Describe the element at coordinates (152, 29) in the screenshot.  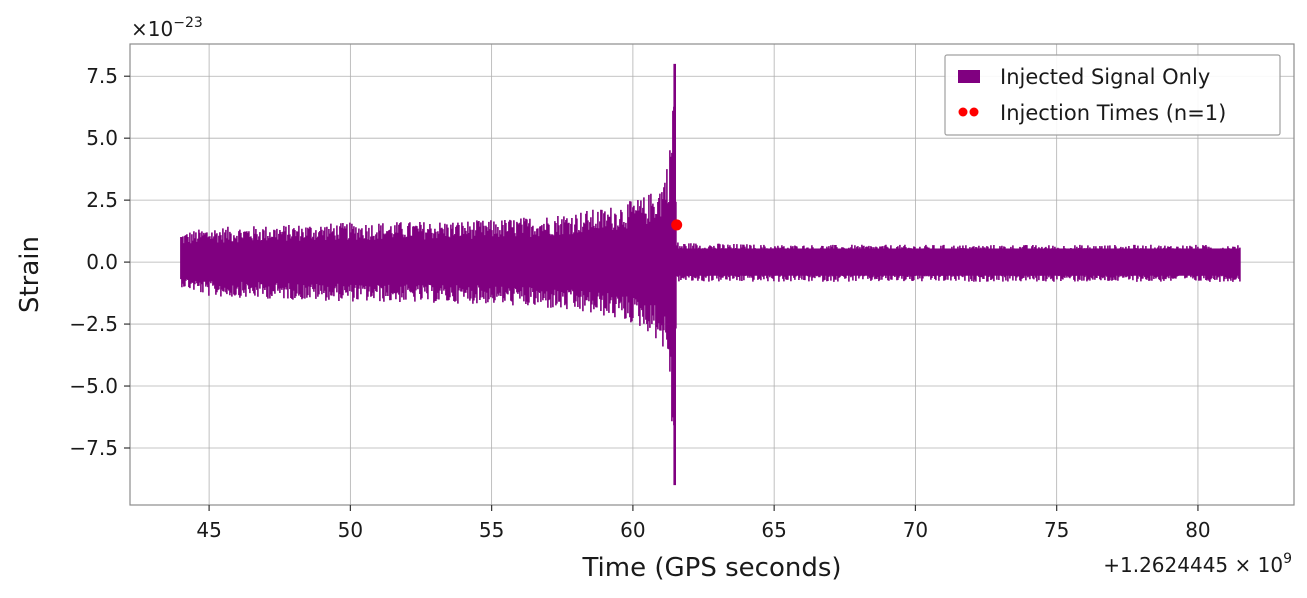
I see `y-scale-base: ×10` at that location.